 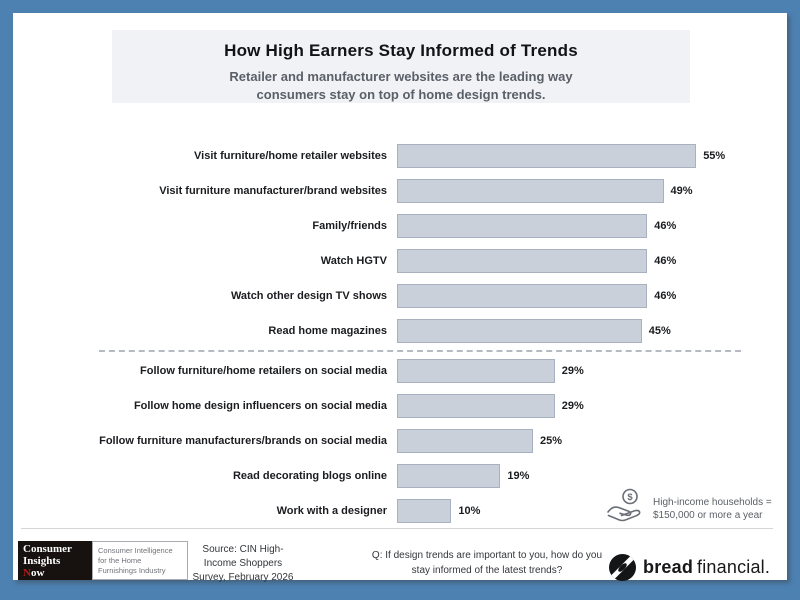 I want to click on question-line-2: stay informed of the latest trends?, so click(x=487, y=570).